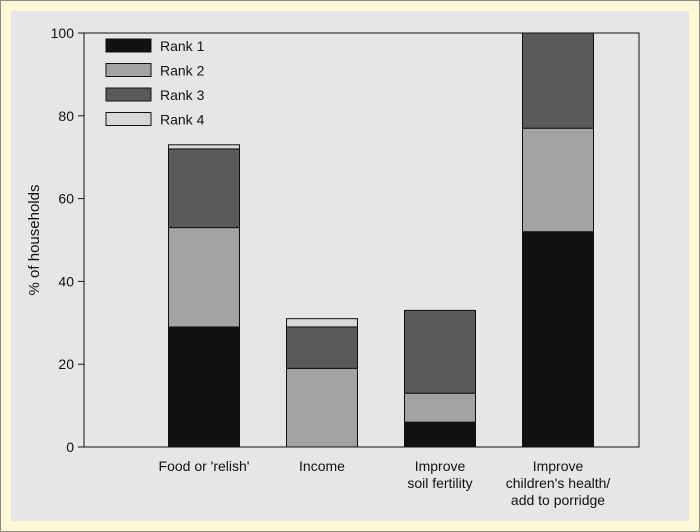  I want to click on x-tick-label: Improve soil fertility, so click(439, 474).